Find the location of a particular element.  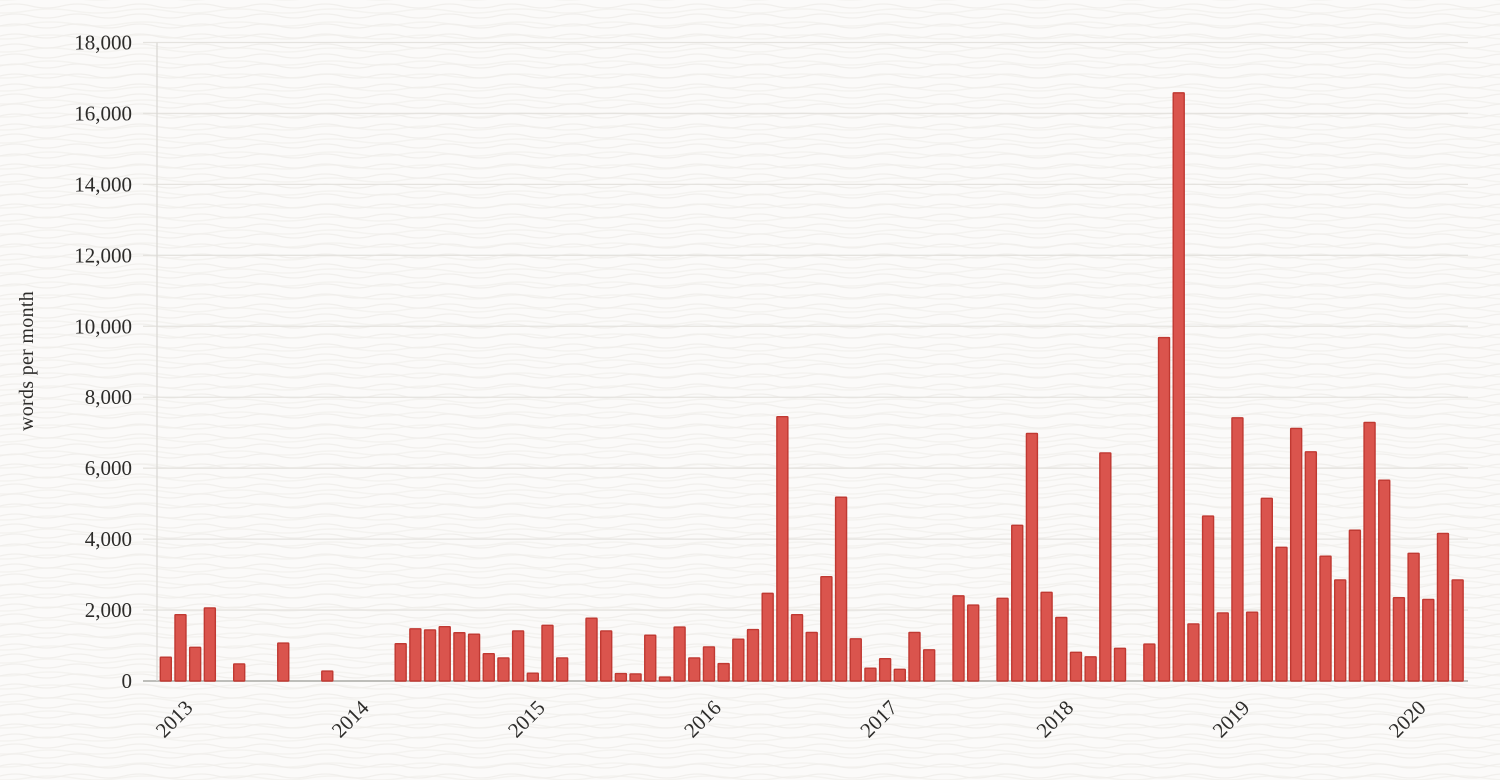

x-tick-label-2016: 2016 is located at coordinates (702, 719).